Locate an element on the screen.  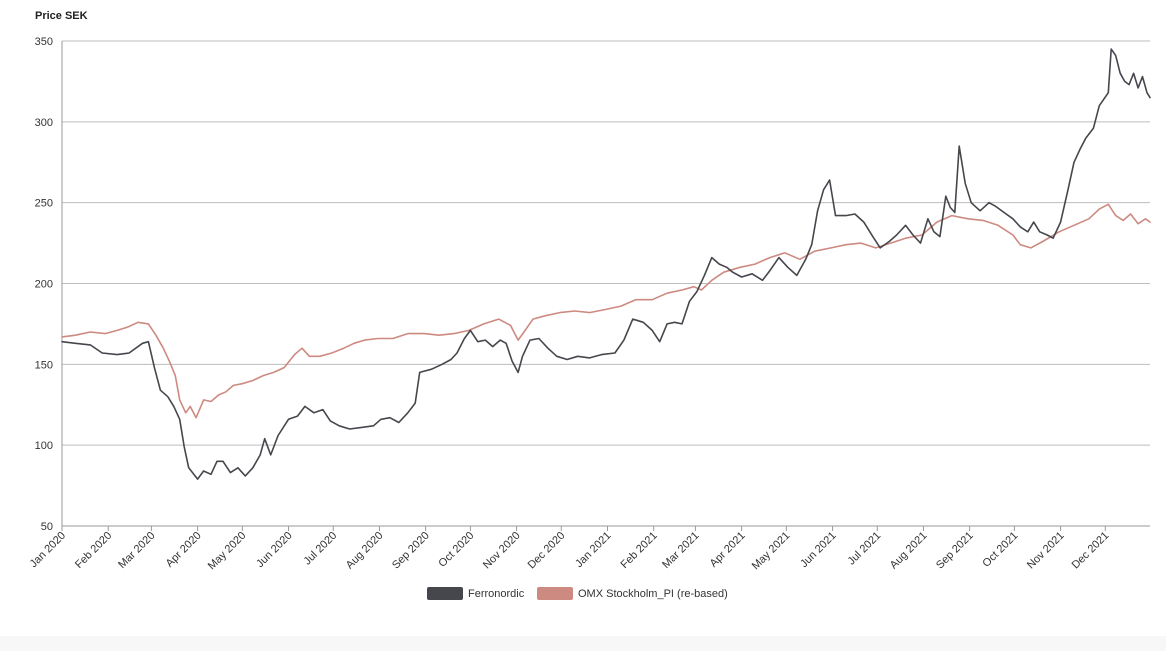
x-tick-label: Jul 2020 is located at coordinates (320, 549).